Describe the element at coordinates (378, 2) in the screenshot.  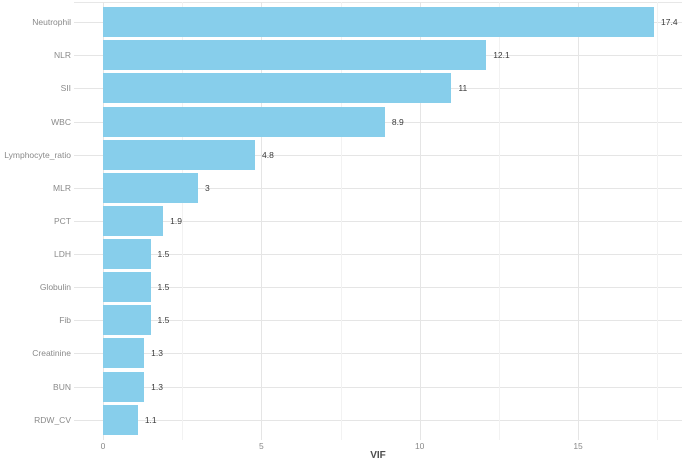
I see `panel-top-border` at that location.